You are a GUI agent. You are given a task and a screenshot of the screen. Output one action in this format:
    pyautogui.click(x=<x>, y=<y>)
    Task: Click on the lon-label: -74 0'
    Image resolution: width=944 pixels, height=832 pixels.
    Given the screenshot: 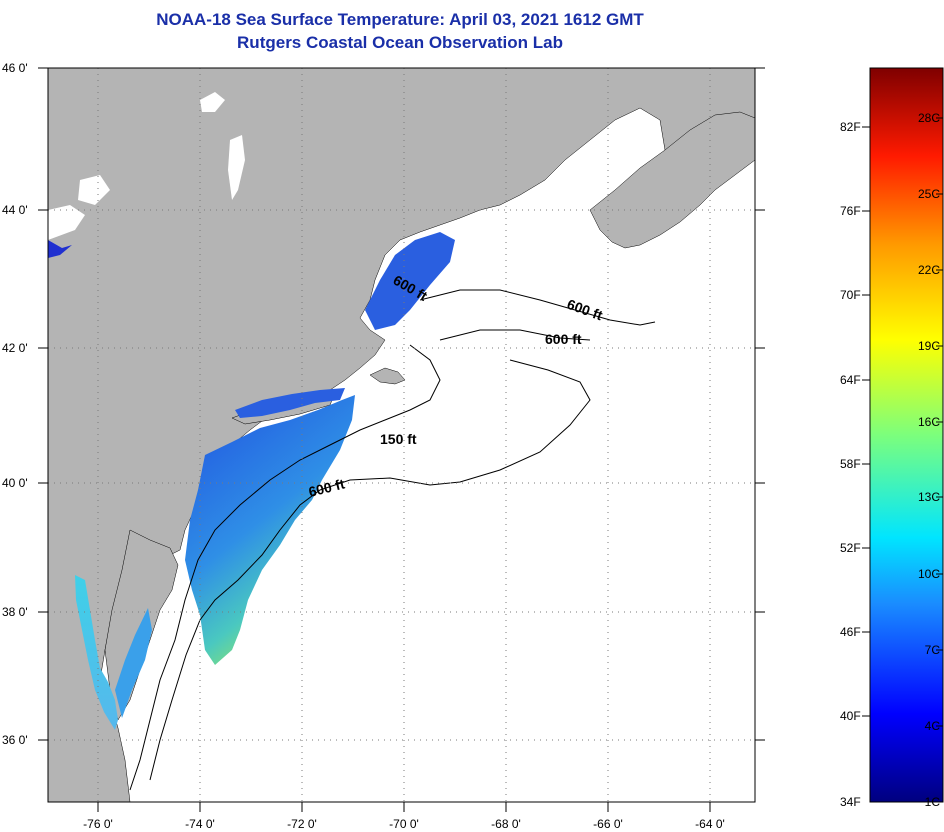 What is the action you would take?
    pyautogui.click(x=200, y=824)
    